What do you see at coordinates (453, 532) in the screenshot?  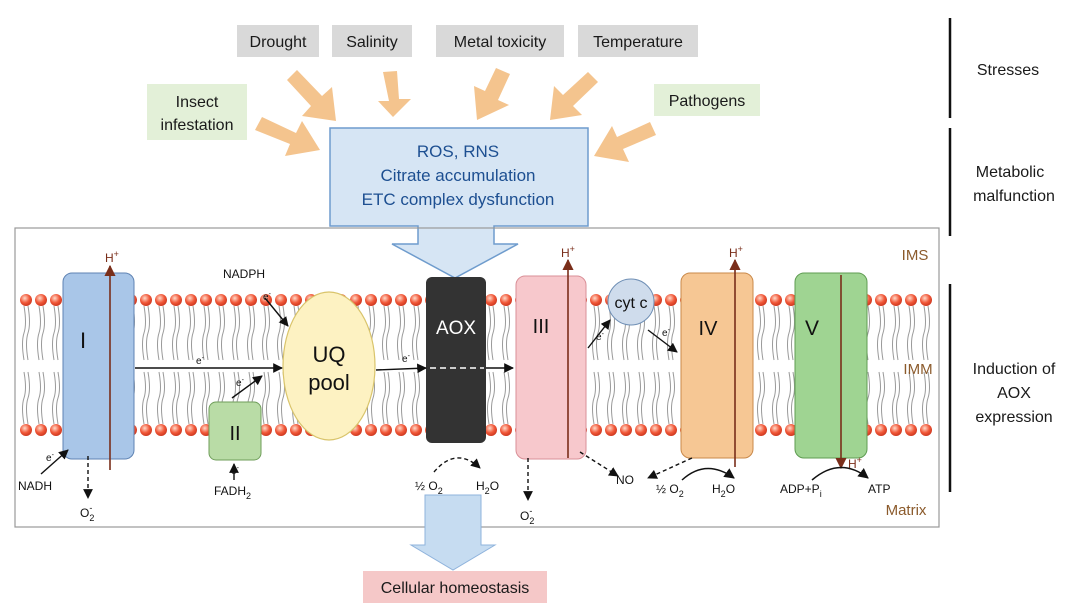 I see `homeostasis-arrow` at bounding box center [453, 532].